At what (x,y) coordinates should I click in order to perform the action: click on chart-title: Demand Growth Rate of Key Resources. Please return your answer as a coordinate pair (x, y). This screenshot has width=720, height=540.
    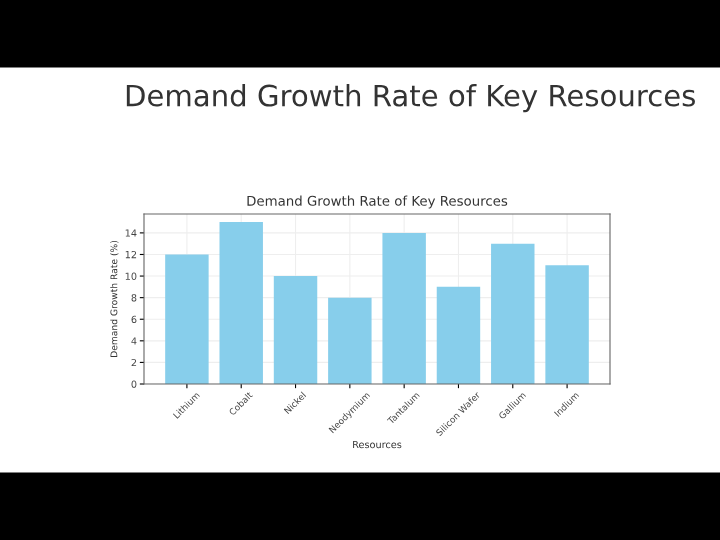
    Looking at the image, I should click on (410, 98).